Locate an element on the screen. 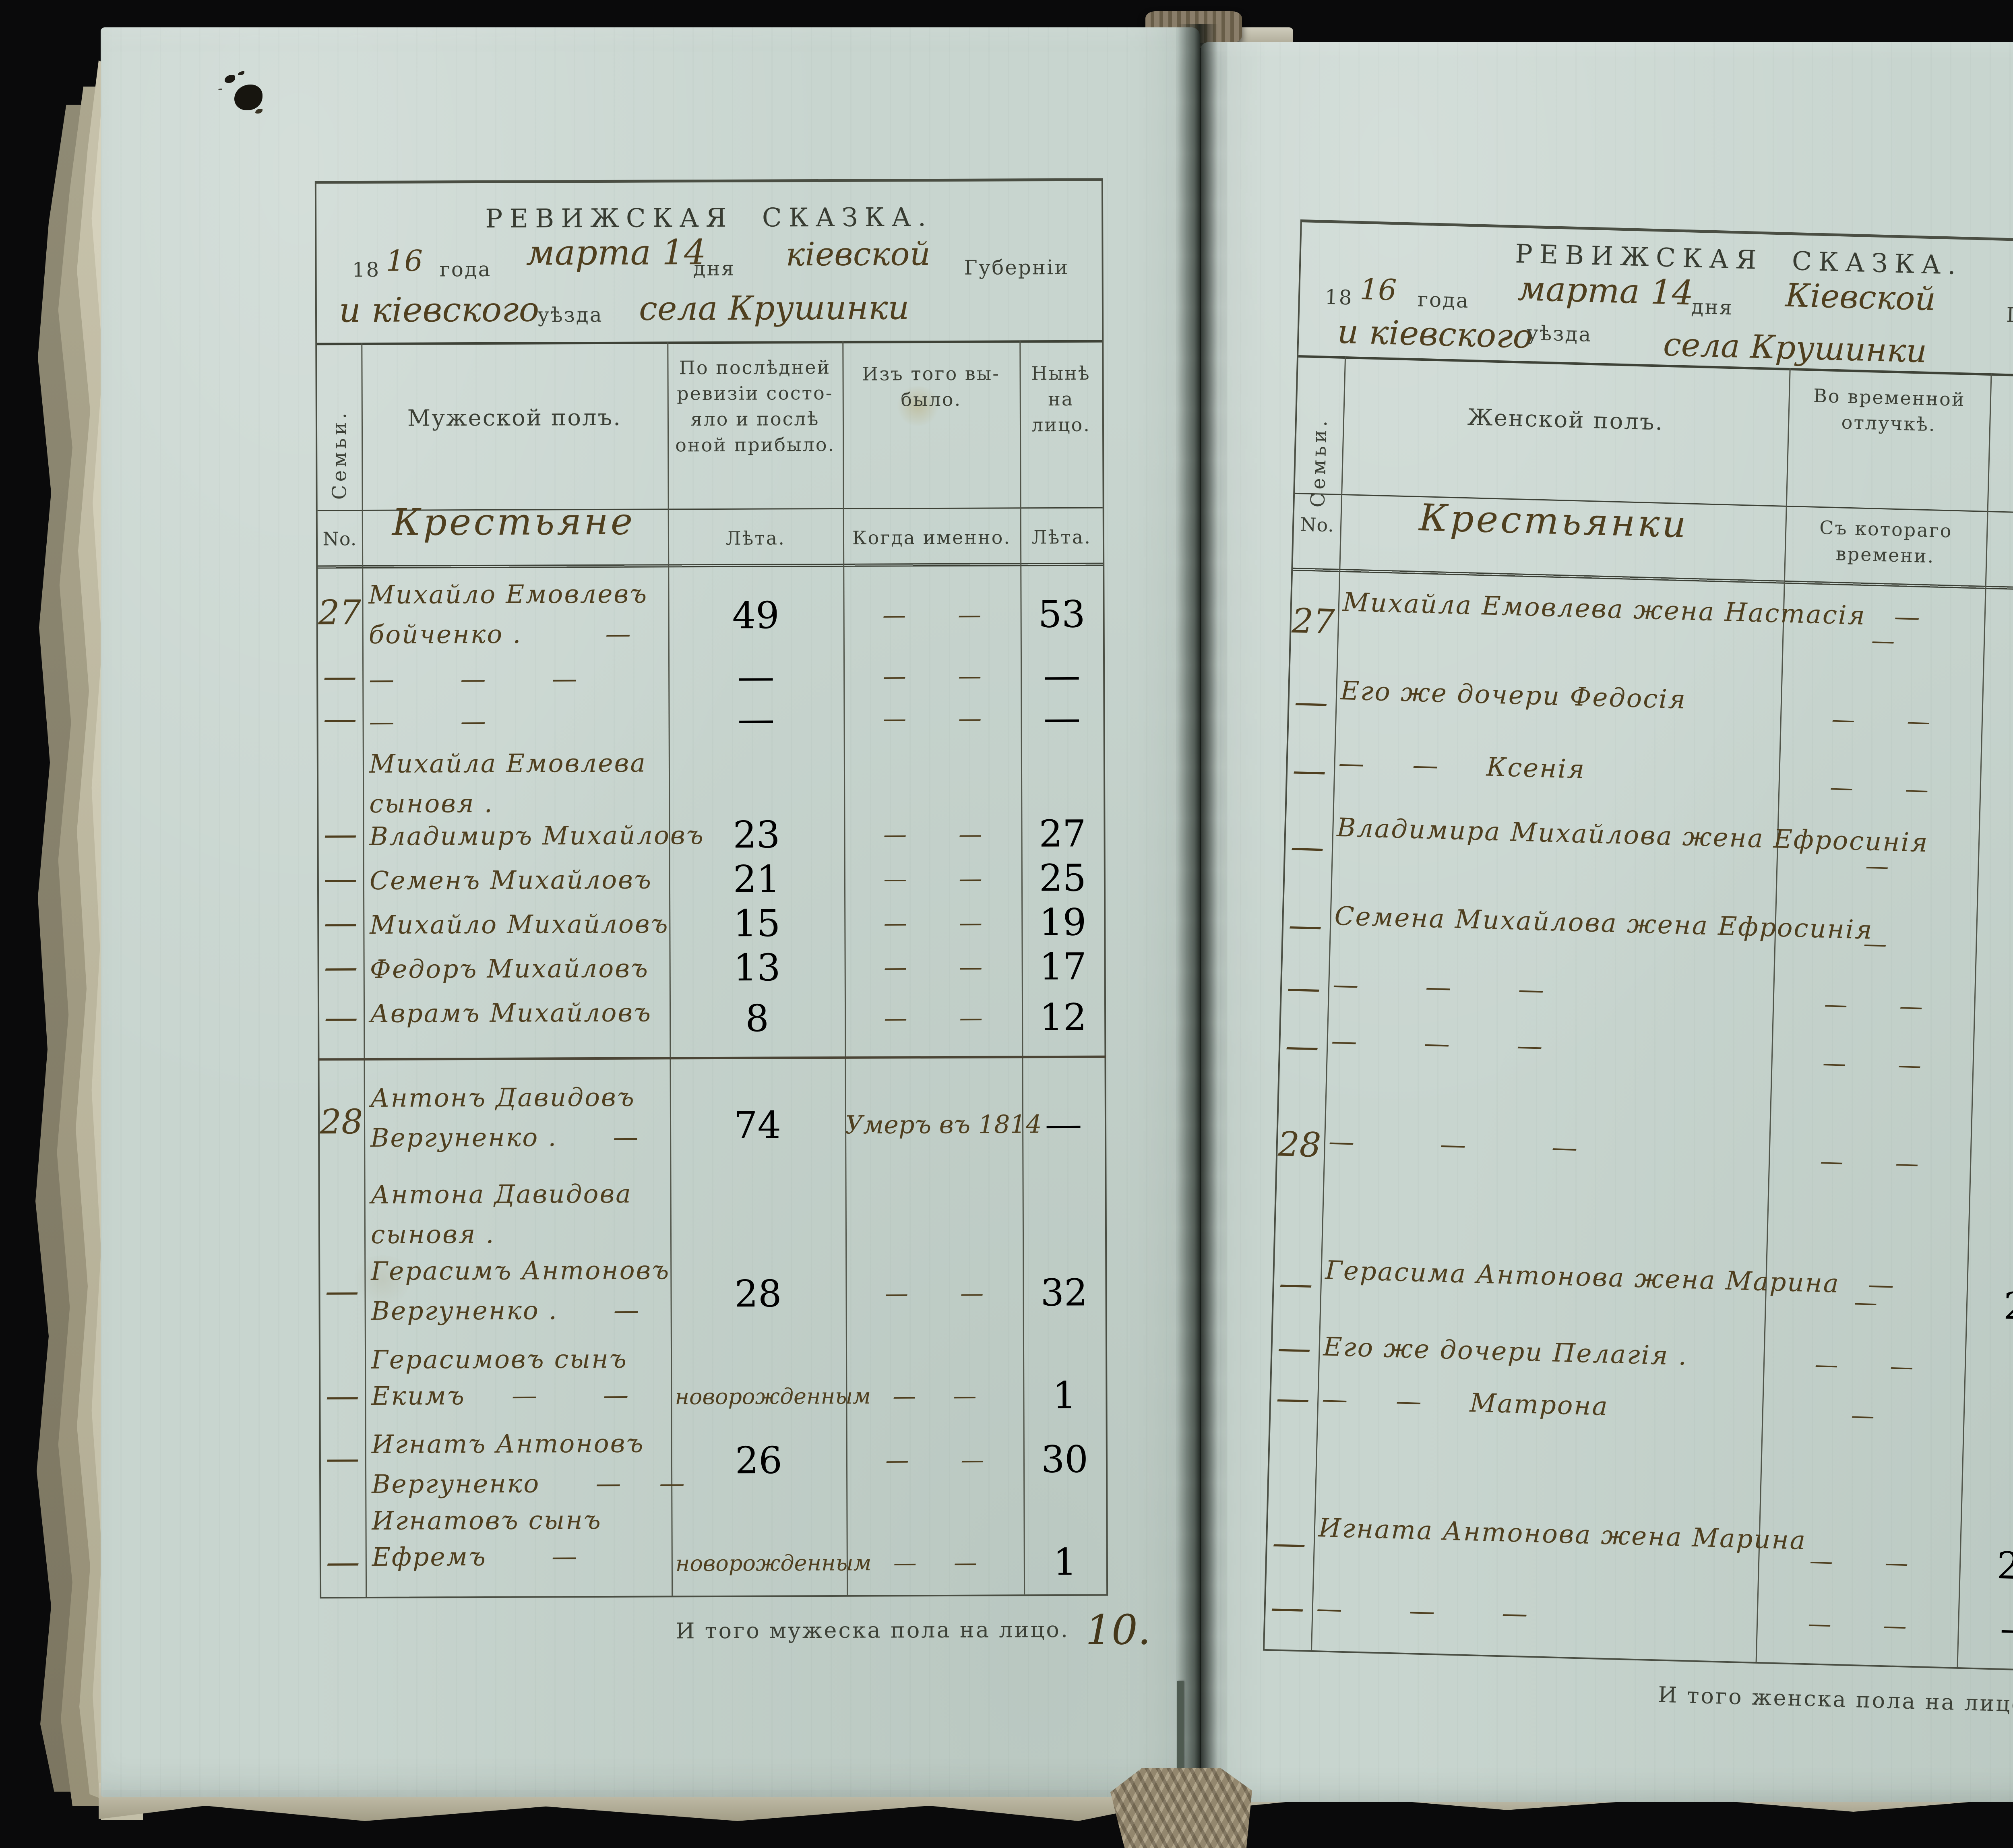 Image resolution: width=2013 pixels, height=1848 pixels. cell-now: 19 is located at coordinates (1063, 922).